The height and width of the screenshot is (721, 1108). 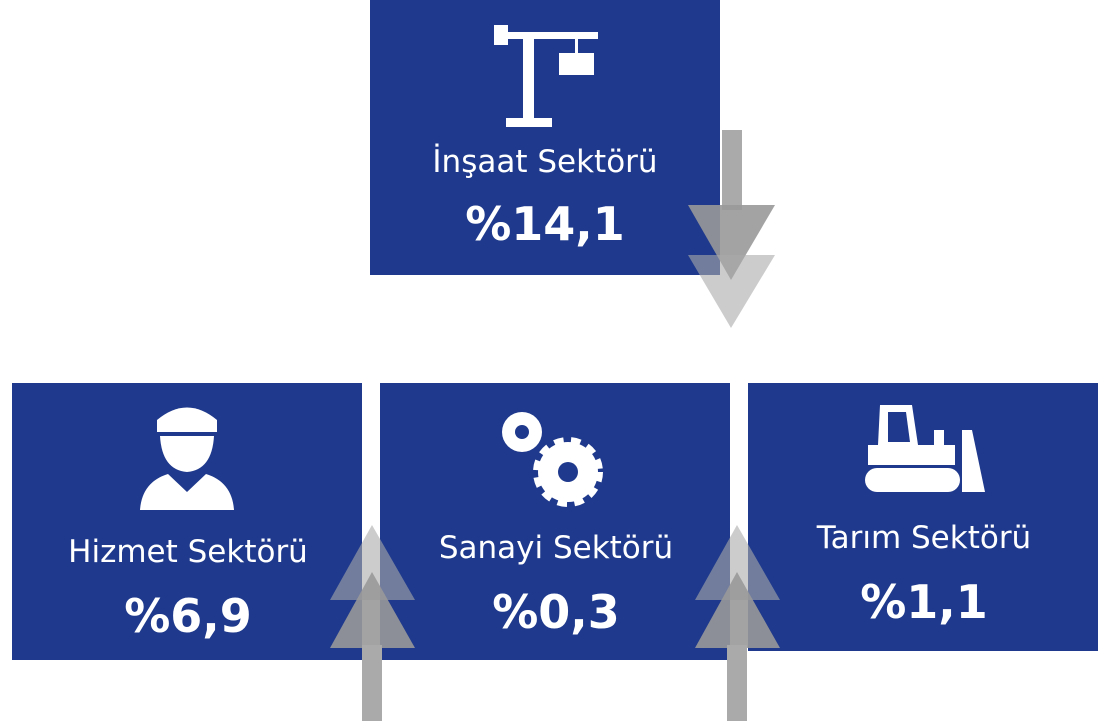 What do you see at coordinates (544, 162) in the screenshot?
I see `sector-name: İnşaat Sektörü` at bounding box center [544, 162].